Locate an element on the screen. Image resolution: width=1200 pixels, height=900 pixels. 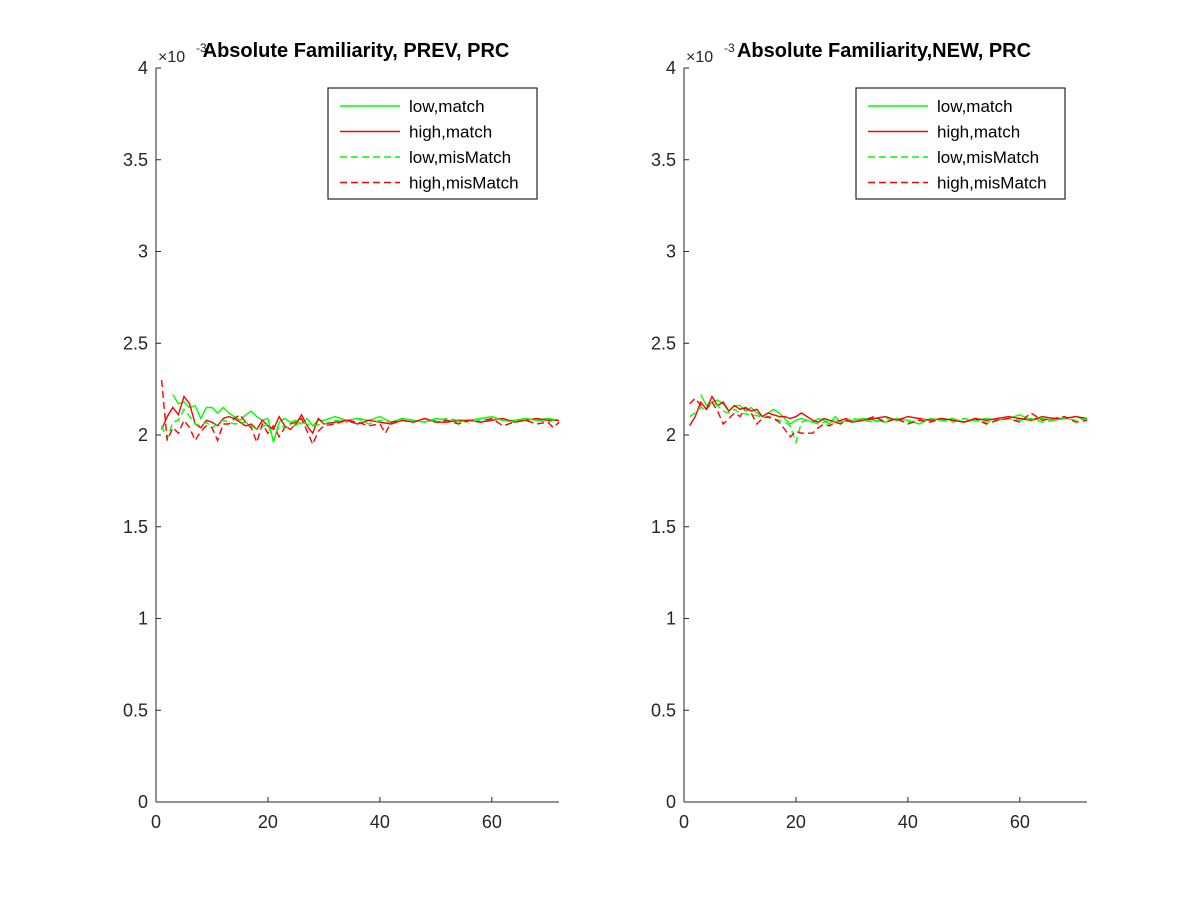
chart-title: Absolute Familiarity,NEW, PRC is located at coordinates (884, 51).